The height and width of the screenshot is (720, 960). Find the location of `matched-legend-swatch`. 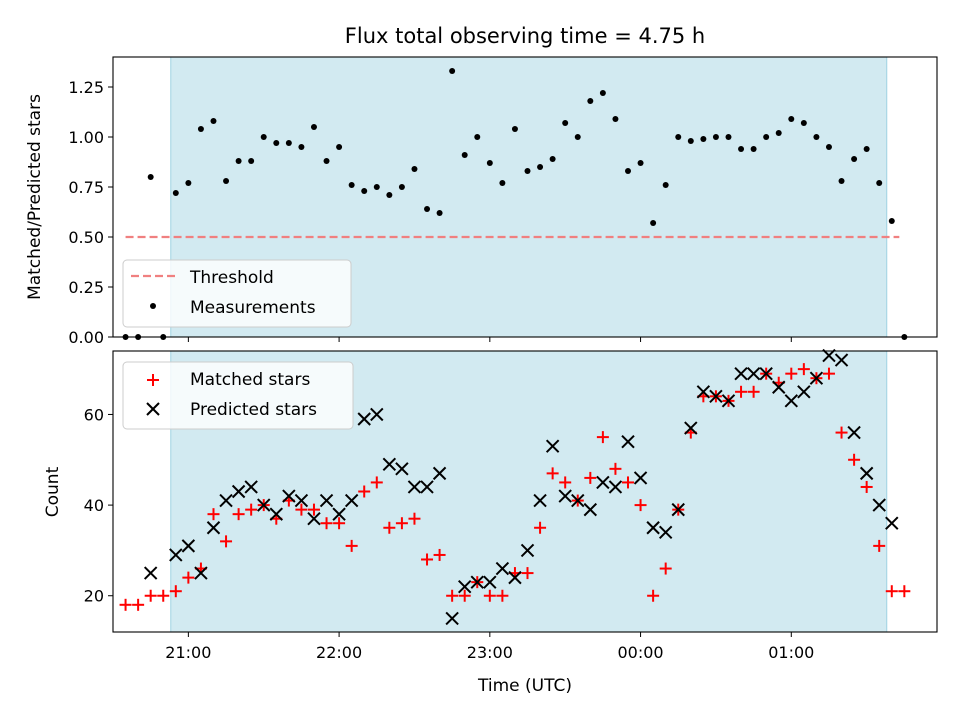

matched-legend-swatch is located at coordinates (153, 380).